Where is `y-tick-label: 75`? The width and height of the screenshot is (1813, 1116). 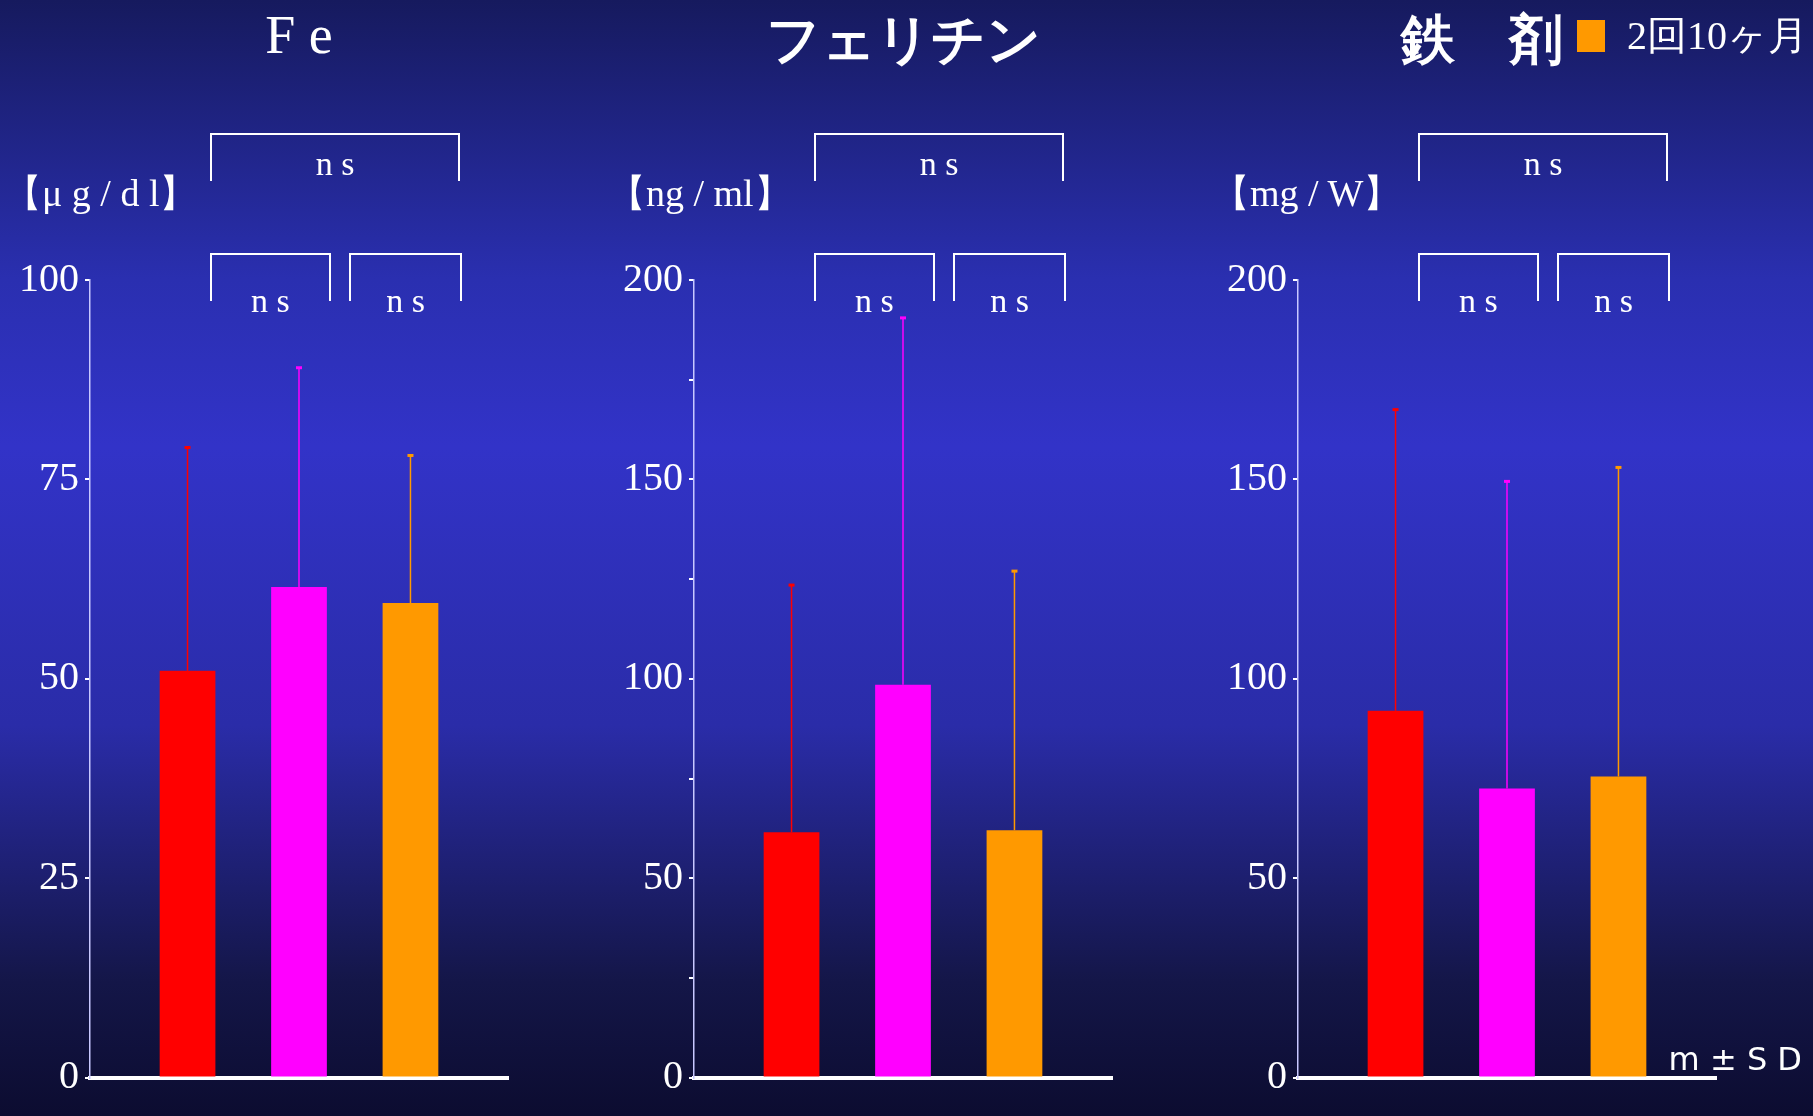 y-tick-label: 75 is located at coordinates (59, 476).